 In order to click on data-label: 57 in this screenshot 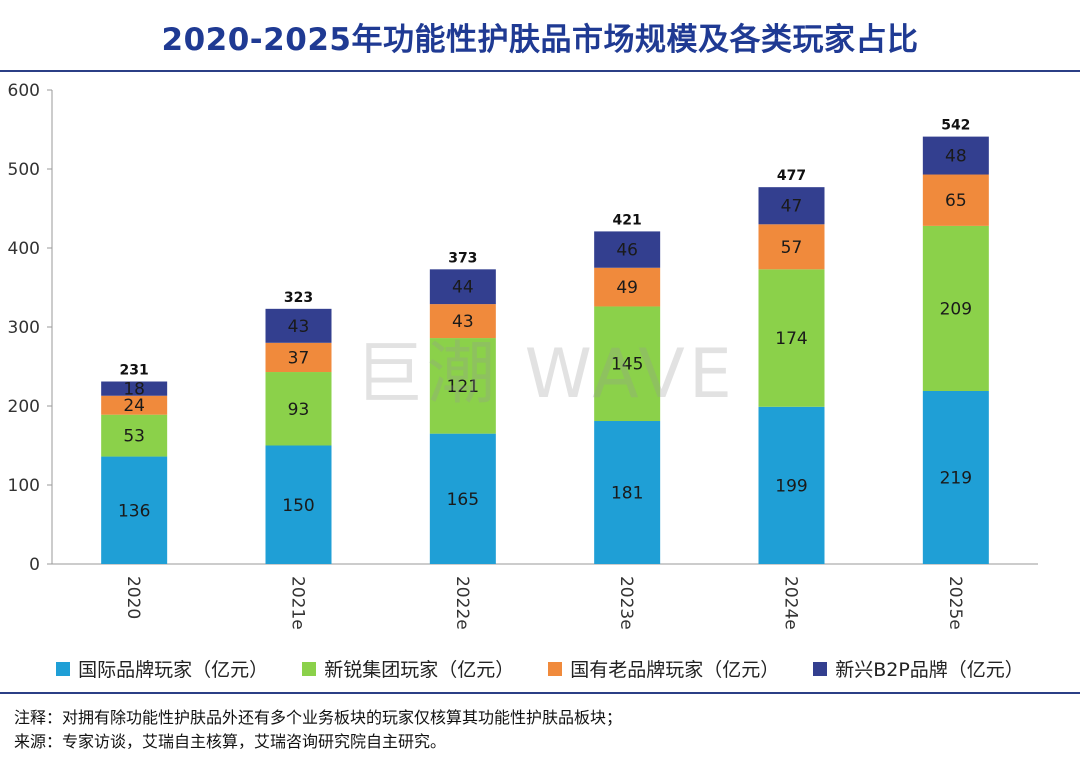, I will do `click(792, 248)`.